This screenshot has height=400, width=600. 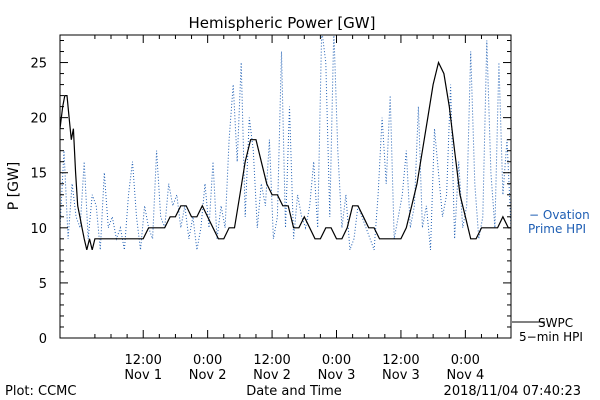 What do you see at coordinates (143, 375) in the screenshot?
I see `x-tick-date-label: Nov 1` at bounding box center [143, 375].